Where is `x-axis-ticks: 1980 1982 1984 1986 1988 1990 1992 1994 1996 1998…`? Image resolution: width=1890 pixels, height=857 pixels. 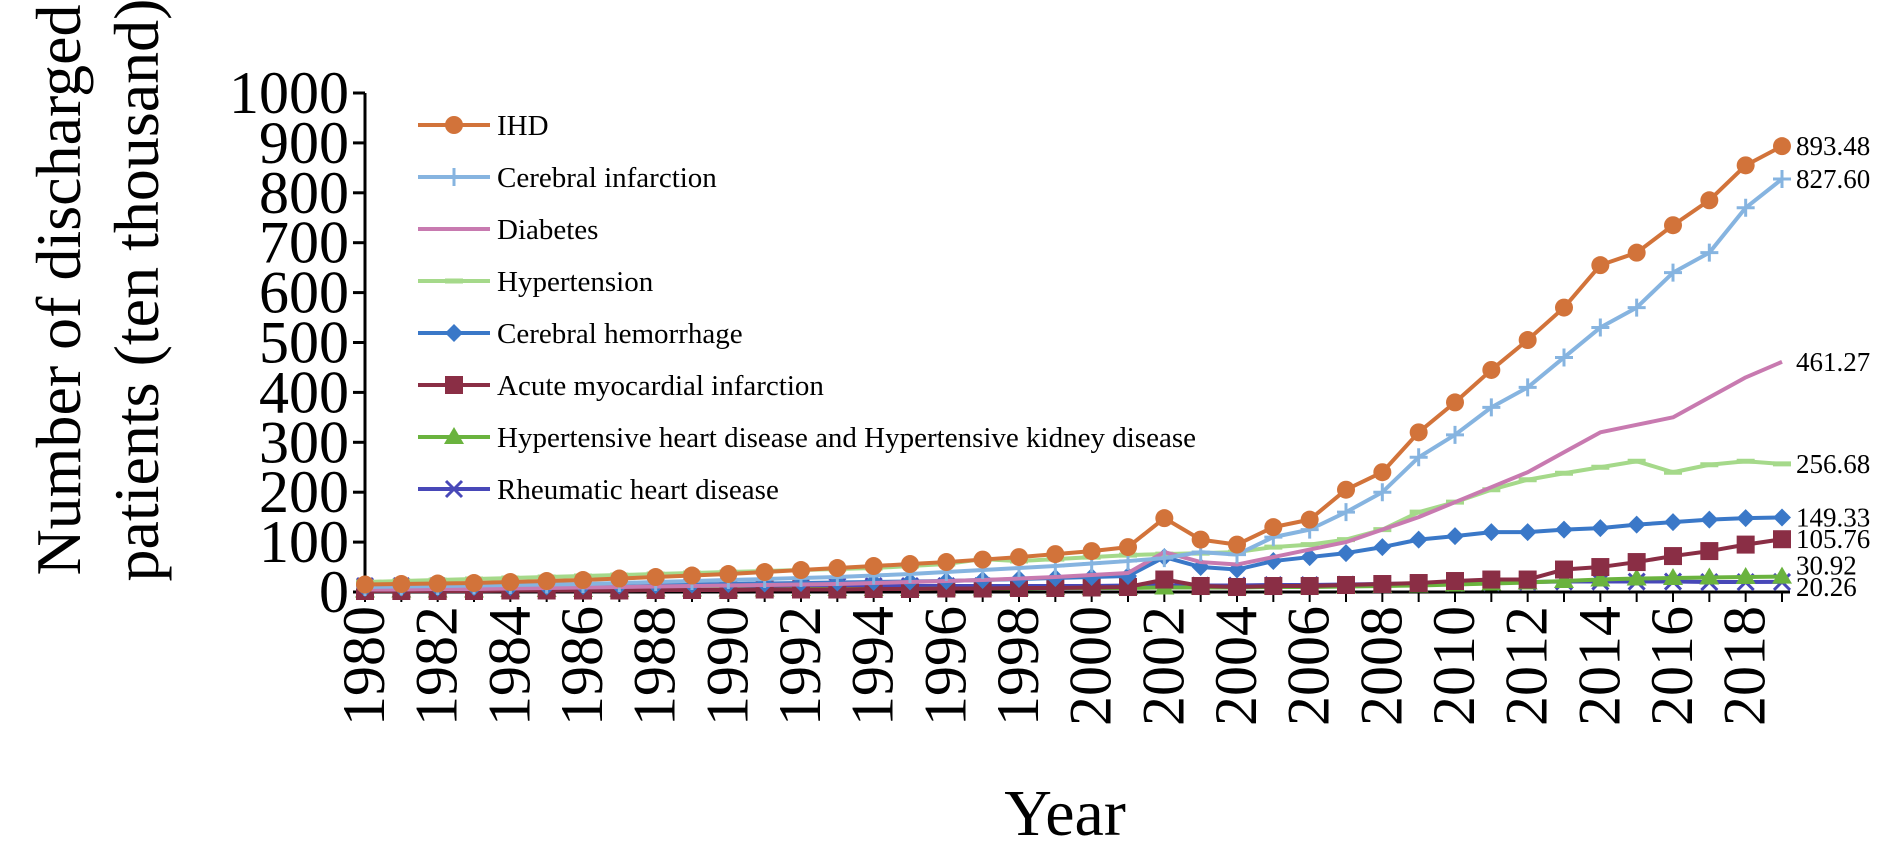 x-axis-ticks: 1980 1982 1984 1986 1988 1990 1992 1994 1996 1998… is located at coordinates (1057, 659).